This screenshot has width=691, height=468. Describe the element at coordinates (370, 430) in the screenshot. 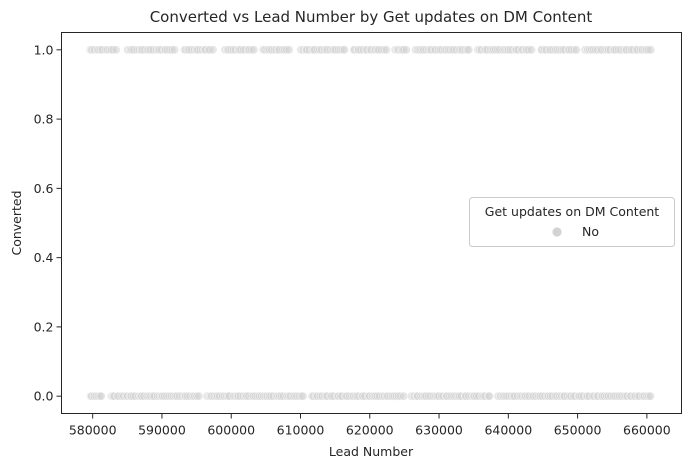

I see `x-tick-label: 620000` at that location.